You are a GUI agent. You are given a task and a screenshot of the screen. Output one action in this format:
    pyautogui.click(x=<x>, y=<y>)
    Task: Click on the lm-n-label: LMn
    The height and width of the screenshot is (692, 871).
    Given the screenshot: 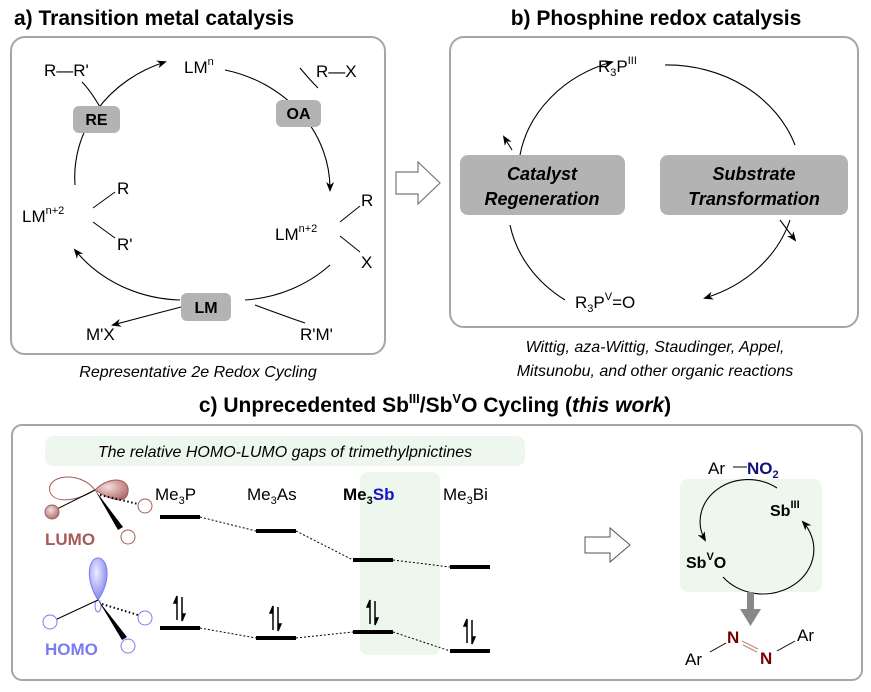 What is the action you would take?
    pyautogui.click(x=199, y=66)
    